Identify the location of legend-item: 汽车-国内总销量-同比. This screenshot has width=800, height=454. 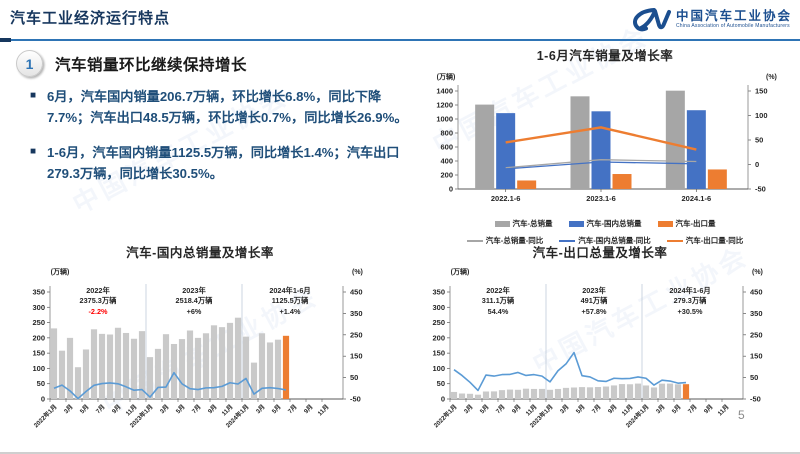
(605, 241).